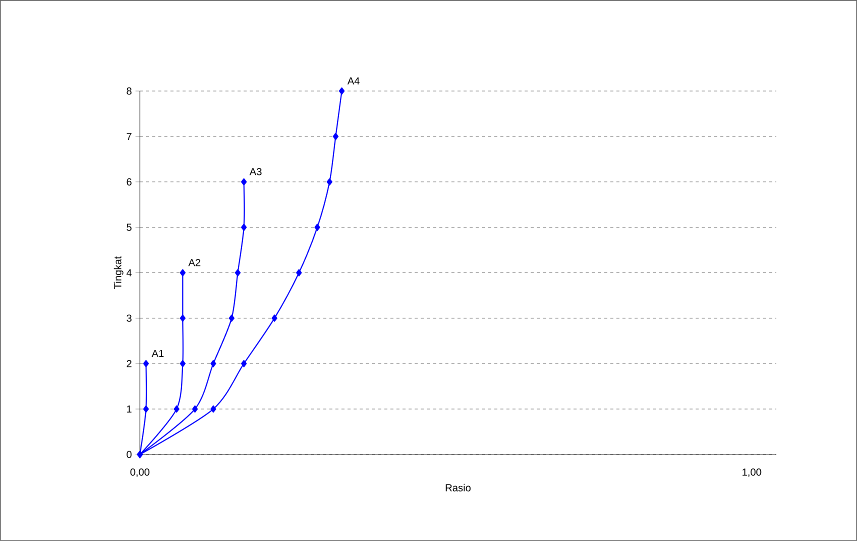 This screenshot has width=857, height=541. What do you see at coordinates (119, 273) in the screenshot?
I see `y-axis-title: Tingkat` at bounding box center [119, 273].